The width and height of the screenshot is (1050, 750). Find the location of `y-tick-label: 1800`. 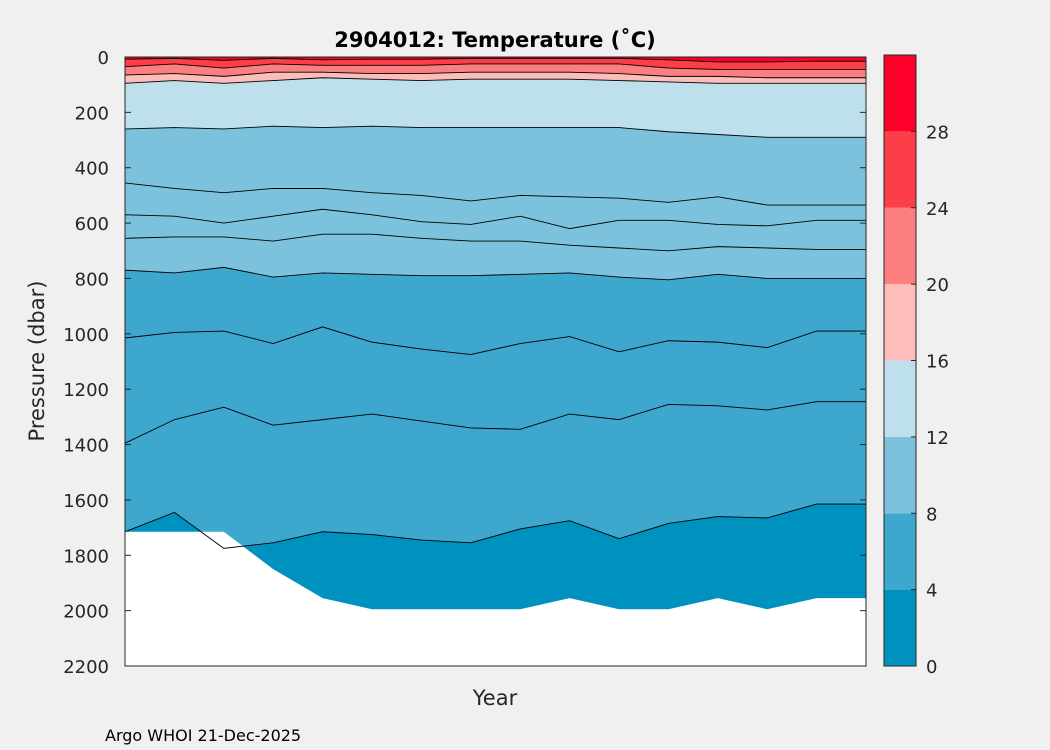

y-tick-label: 1800 is located at coordinates (86, 556).